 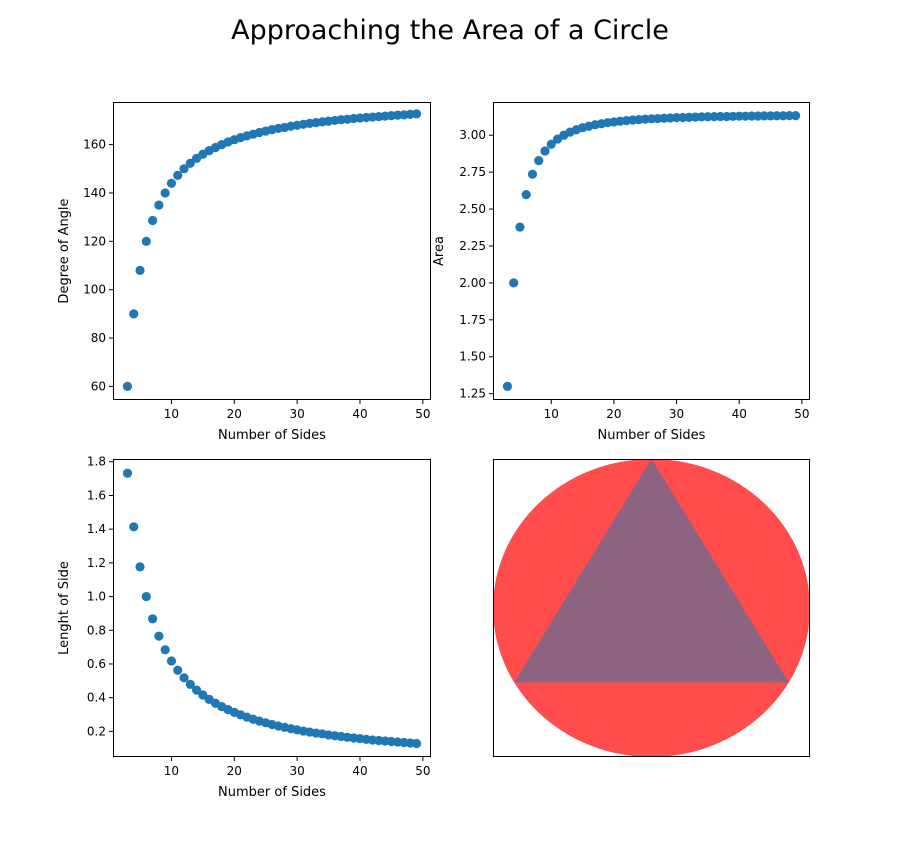 I want to click on y-tick-label: 0.6, so click(x=96, y=664).